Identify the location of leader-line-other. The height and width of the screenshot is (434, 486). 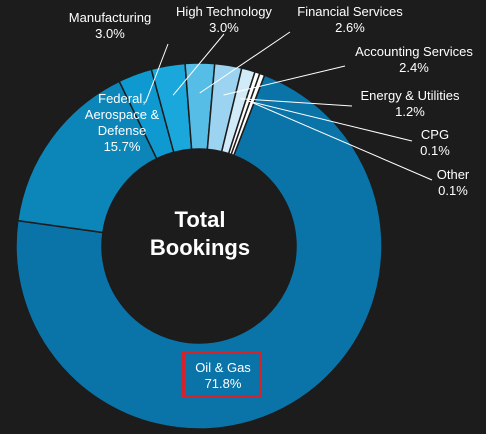
(342, 141).